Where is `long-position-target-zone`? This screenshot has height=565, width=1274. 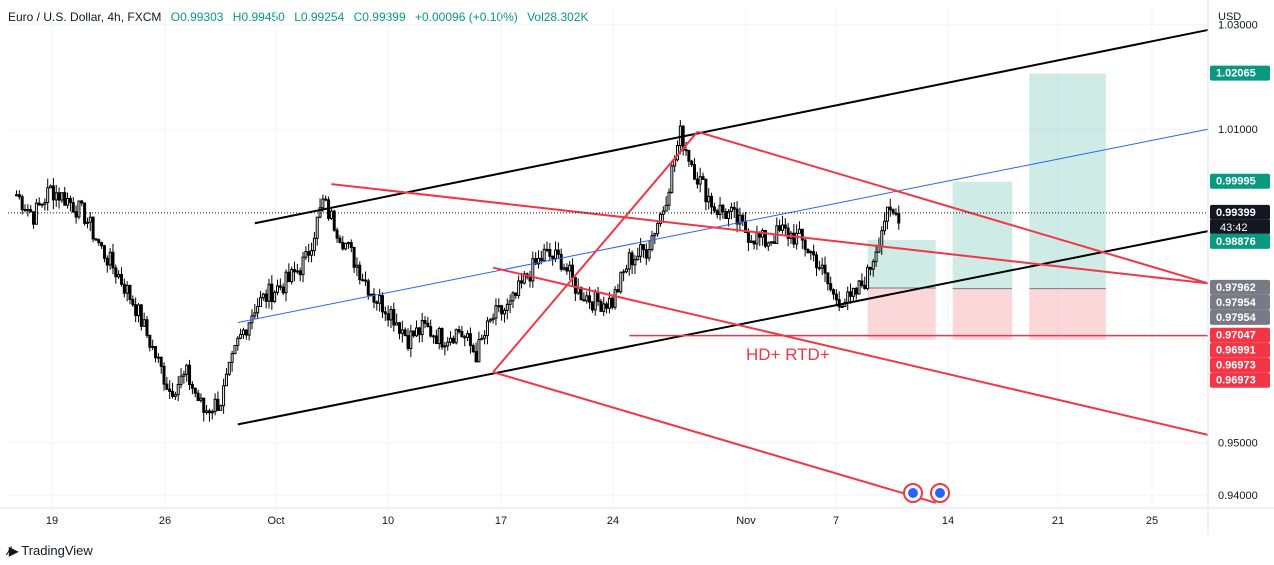 long-position-target-zone is located at coordinates (1067, 181).